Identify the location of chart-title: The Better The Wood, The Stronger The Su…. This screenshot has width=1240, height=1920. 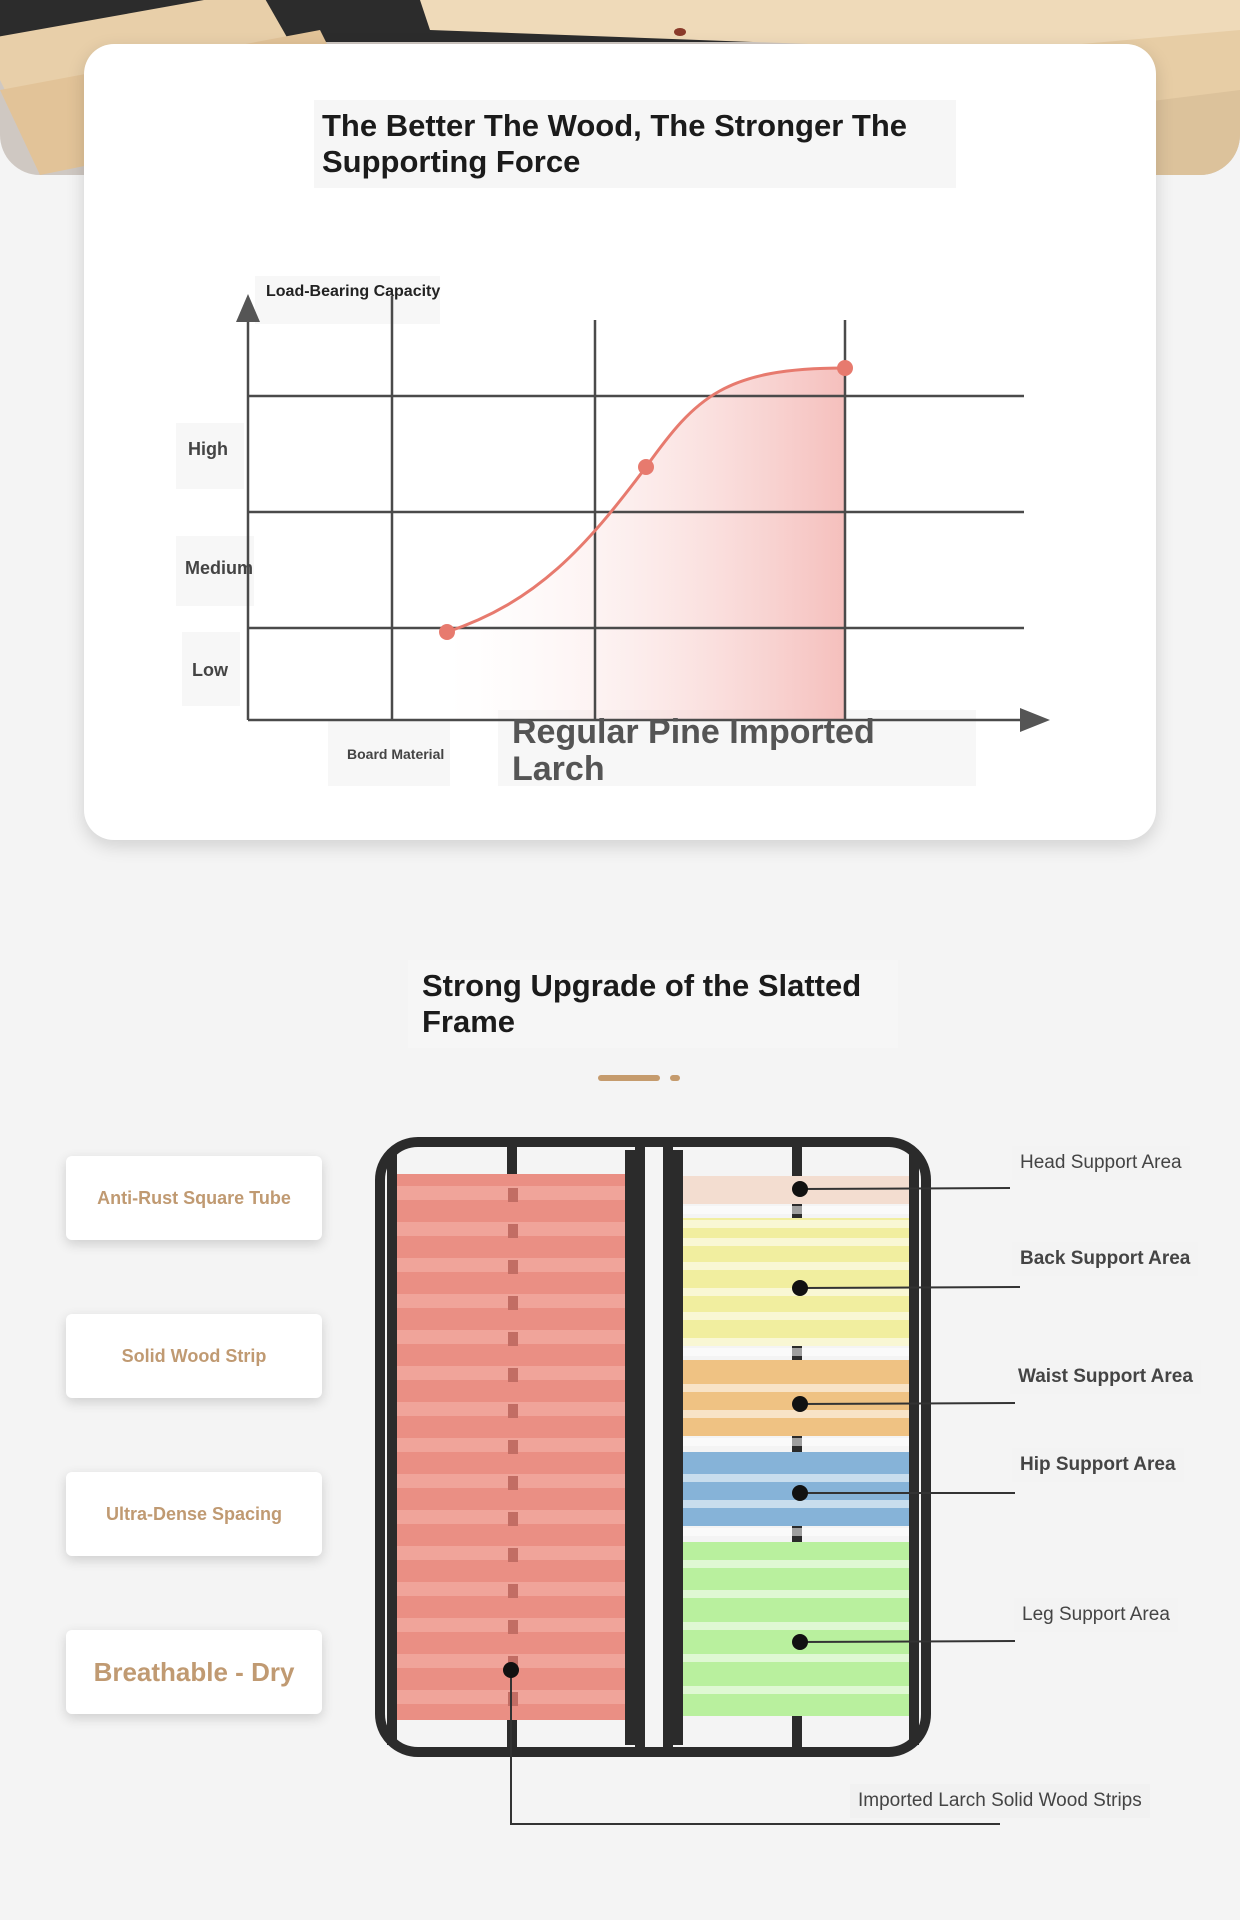
(635, 144).